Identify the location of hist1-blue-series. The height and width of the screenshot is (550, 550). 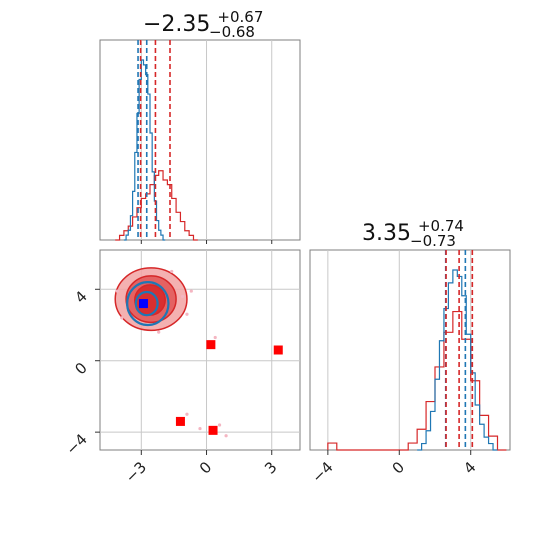
(144, 150).